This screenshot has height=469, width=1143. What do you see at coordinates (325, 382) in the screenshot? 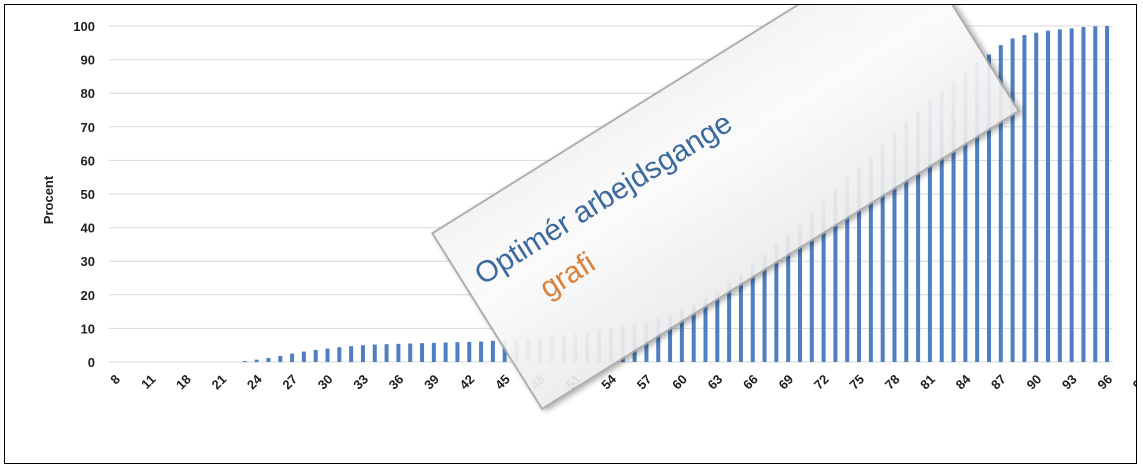
I see `x-tick-label: 30` at bounding box center [325, 382].